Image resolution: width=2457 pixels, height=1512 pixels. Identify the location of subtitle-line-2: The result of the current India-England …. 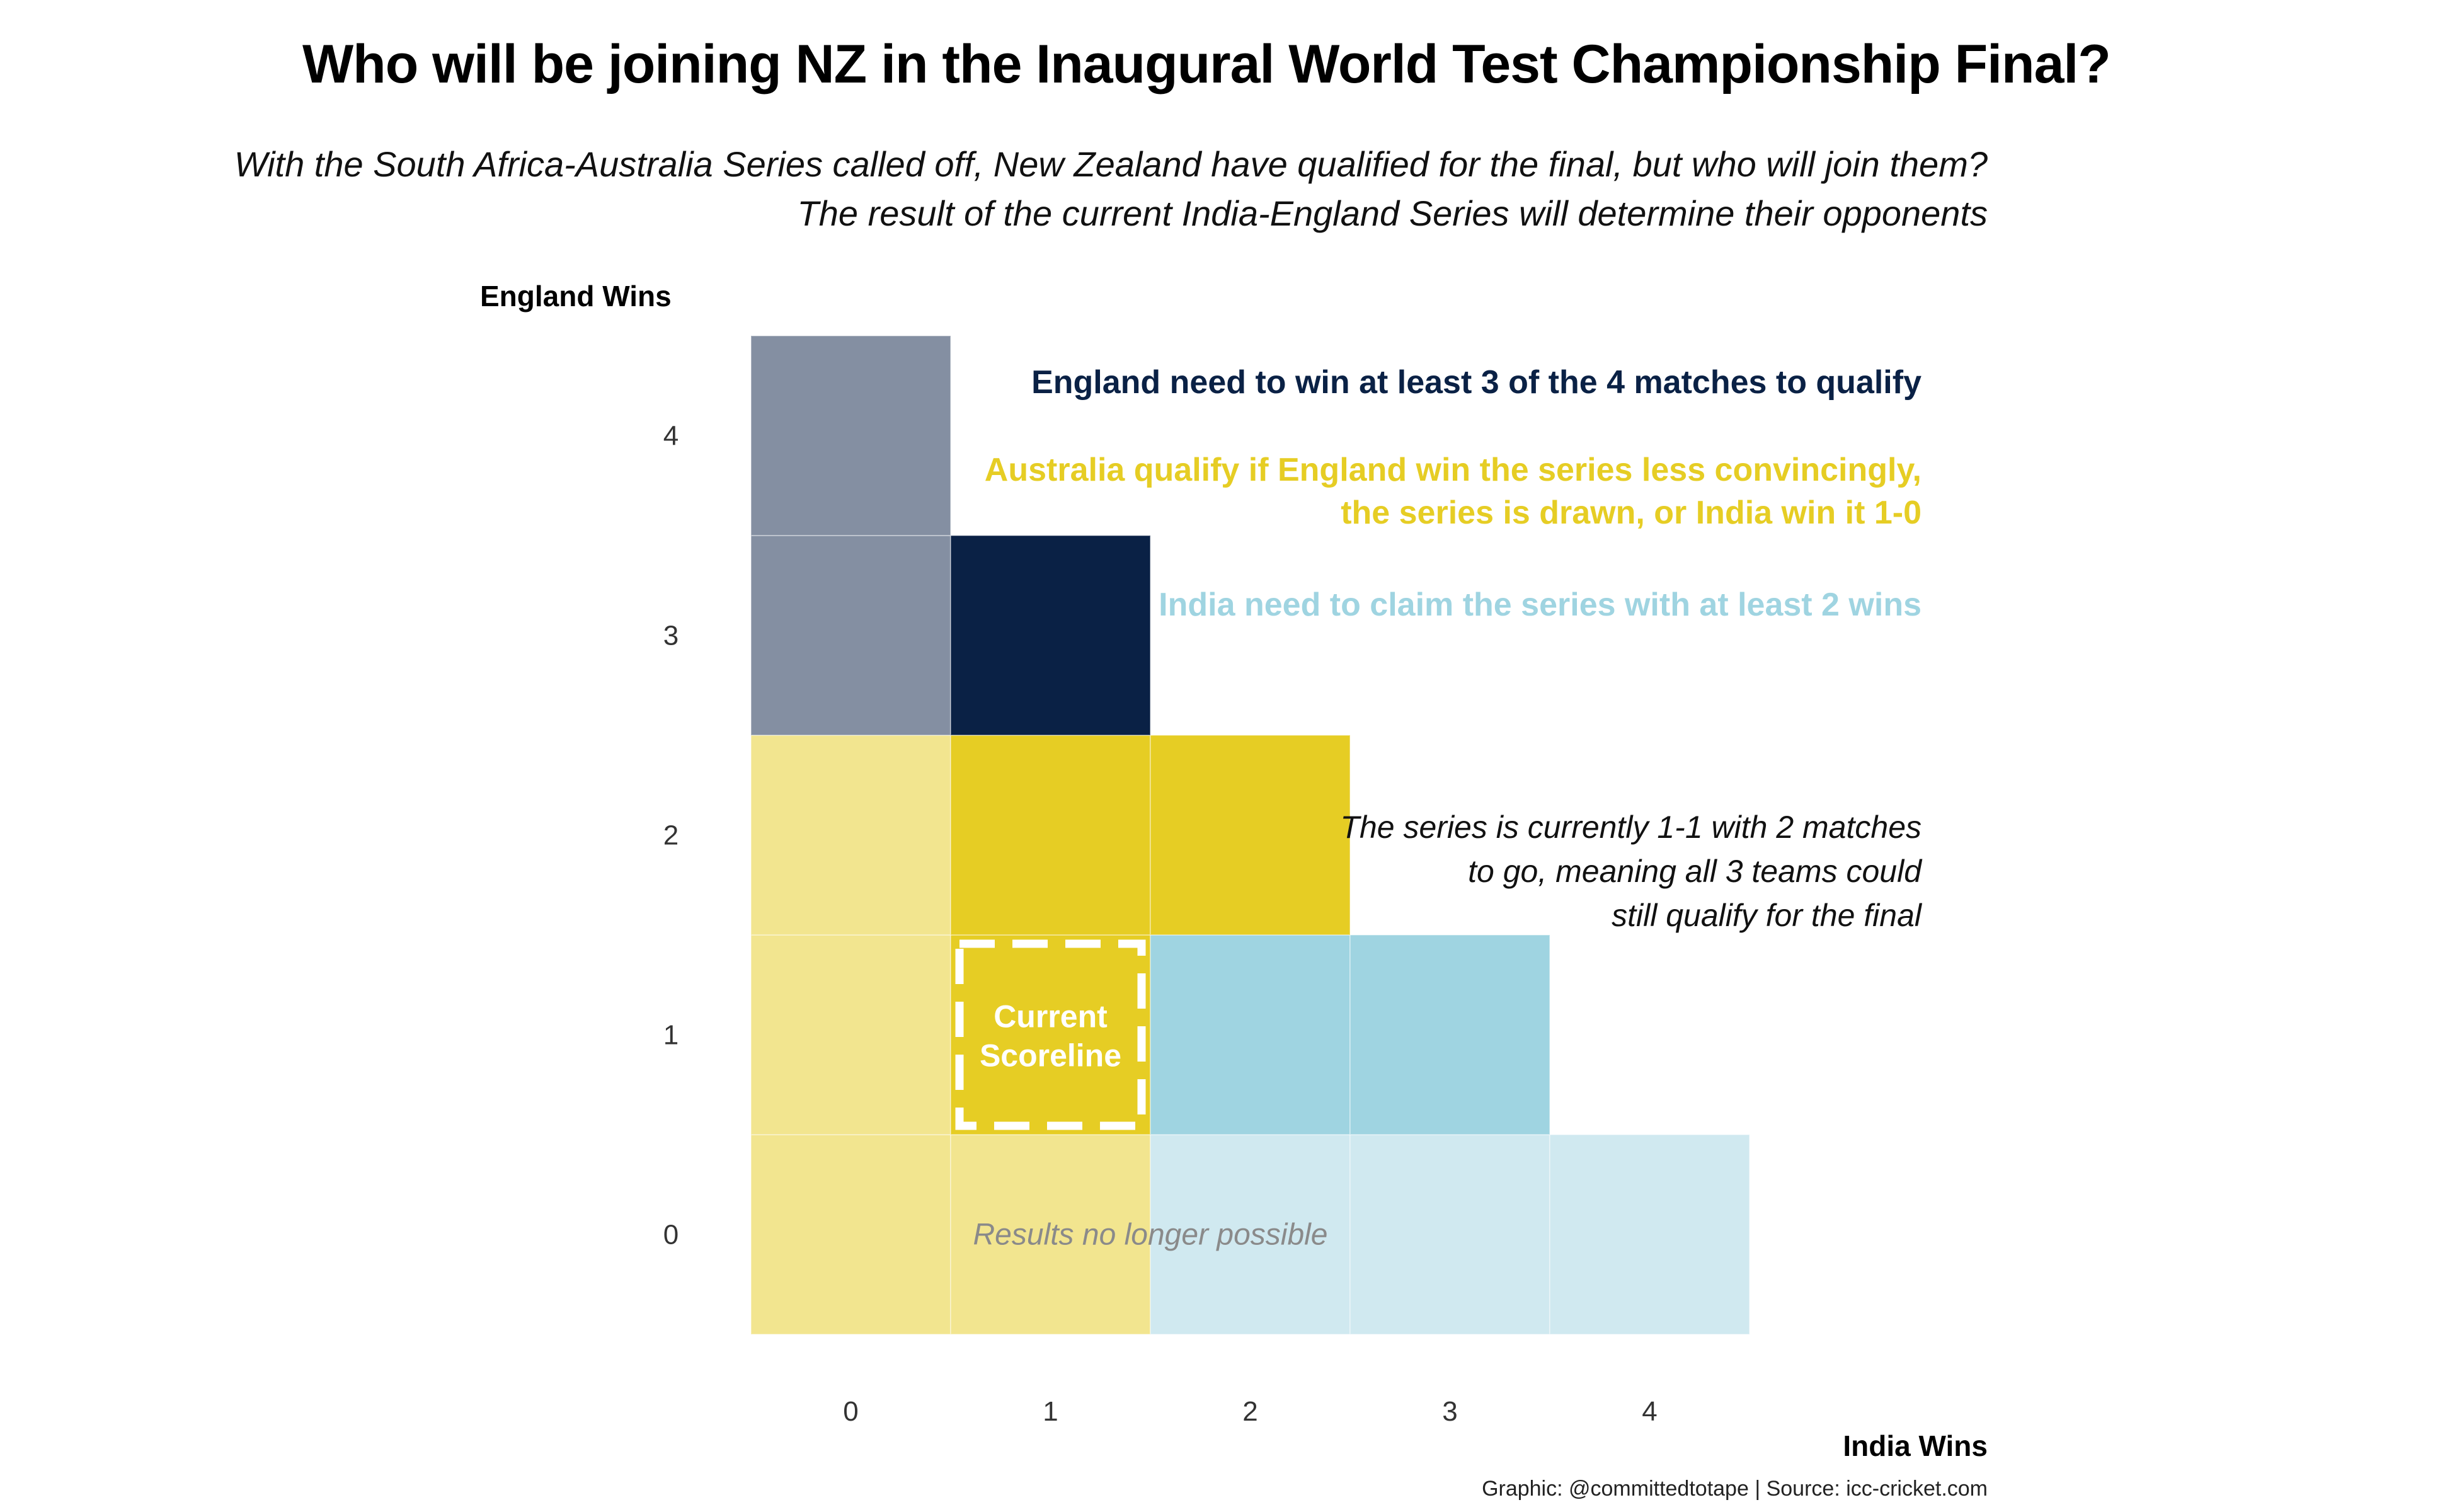
(1392, 213).